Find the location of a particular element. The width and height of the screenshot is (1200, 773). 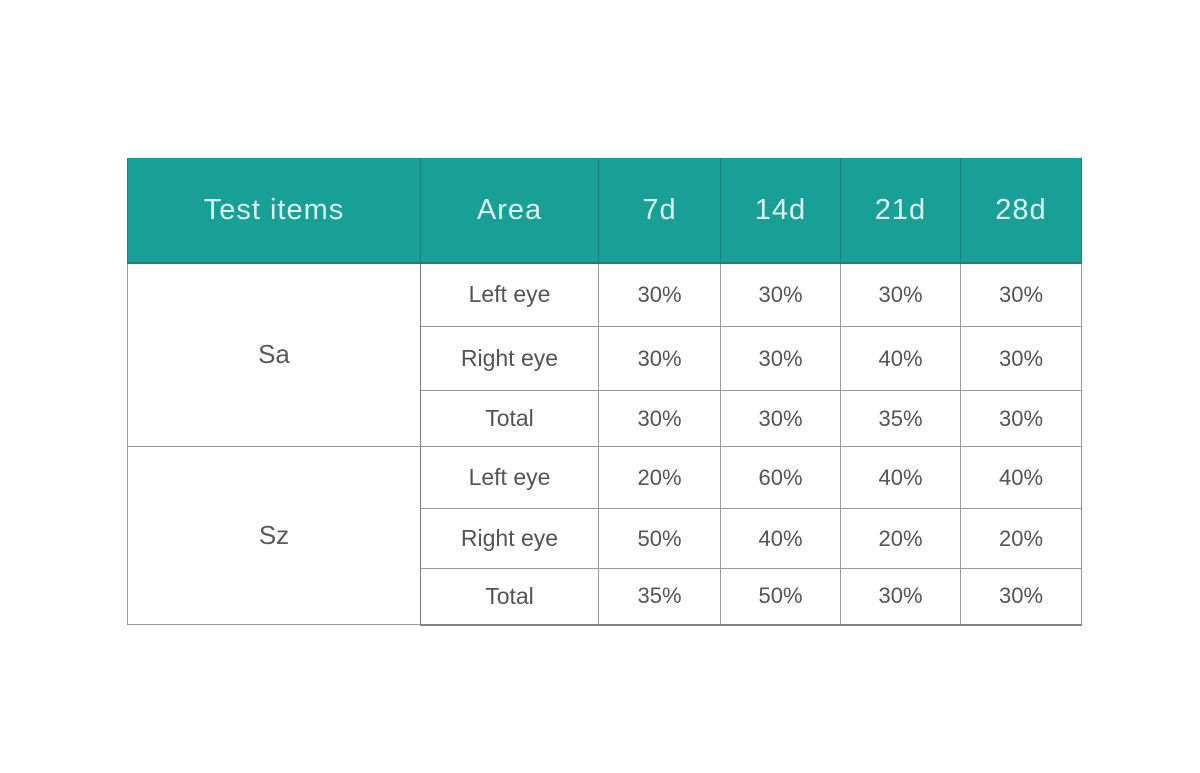

group-cell-sz: Sz is located at coordinates (274, 535).